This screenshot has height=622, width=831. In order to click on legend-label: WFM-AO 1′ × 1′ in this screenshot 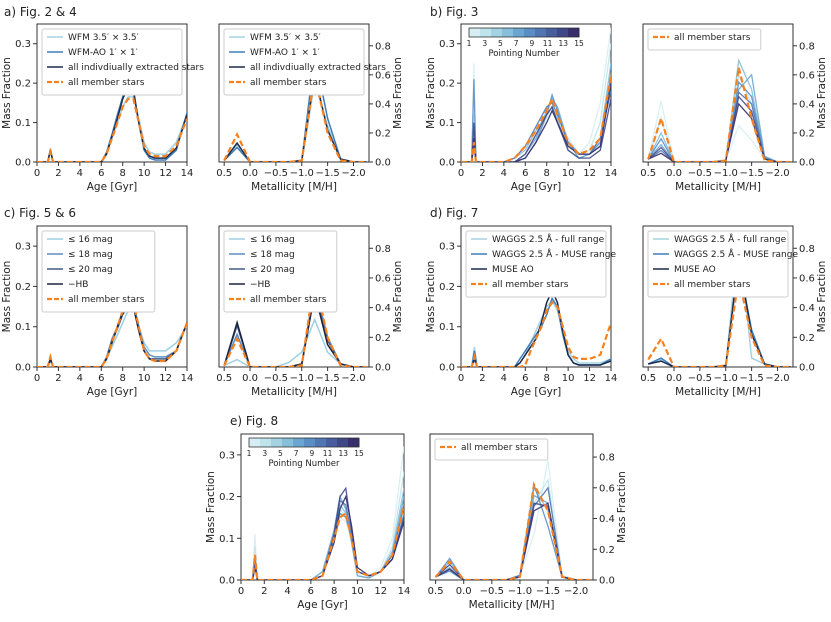, I will do `click(103, 53)`.